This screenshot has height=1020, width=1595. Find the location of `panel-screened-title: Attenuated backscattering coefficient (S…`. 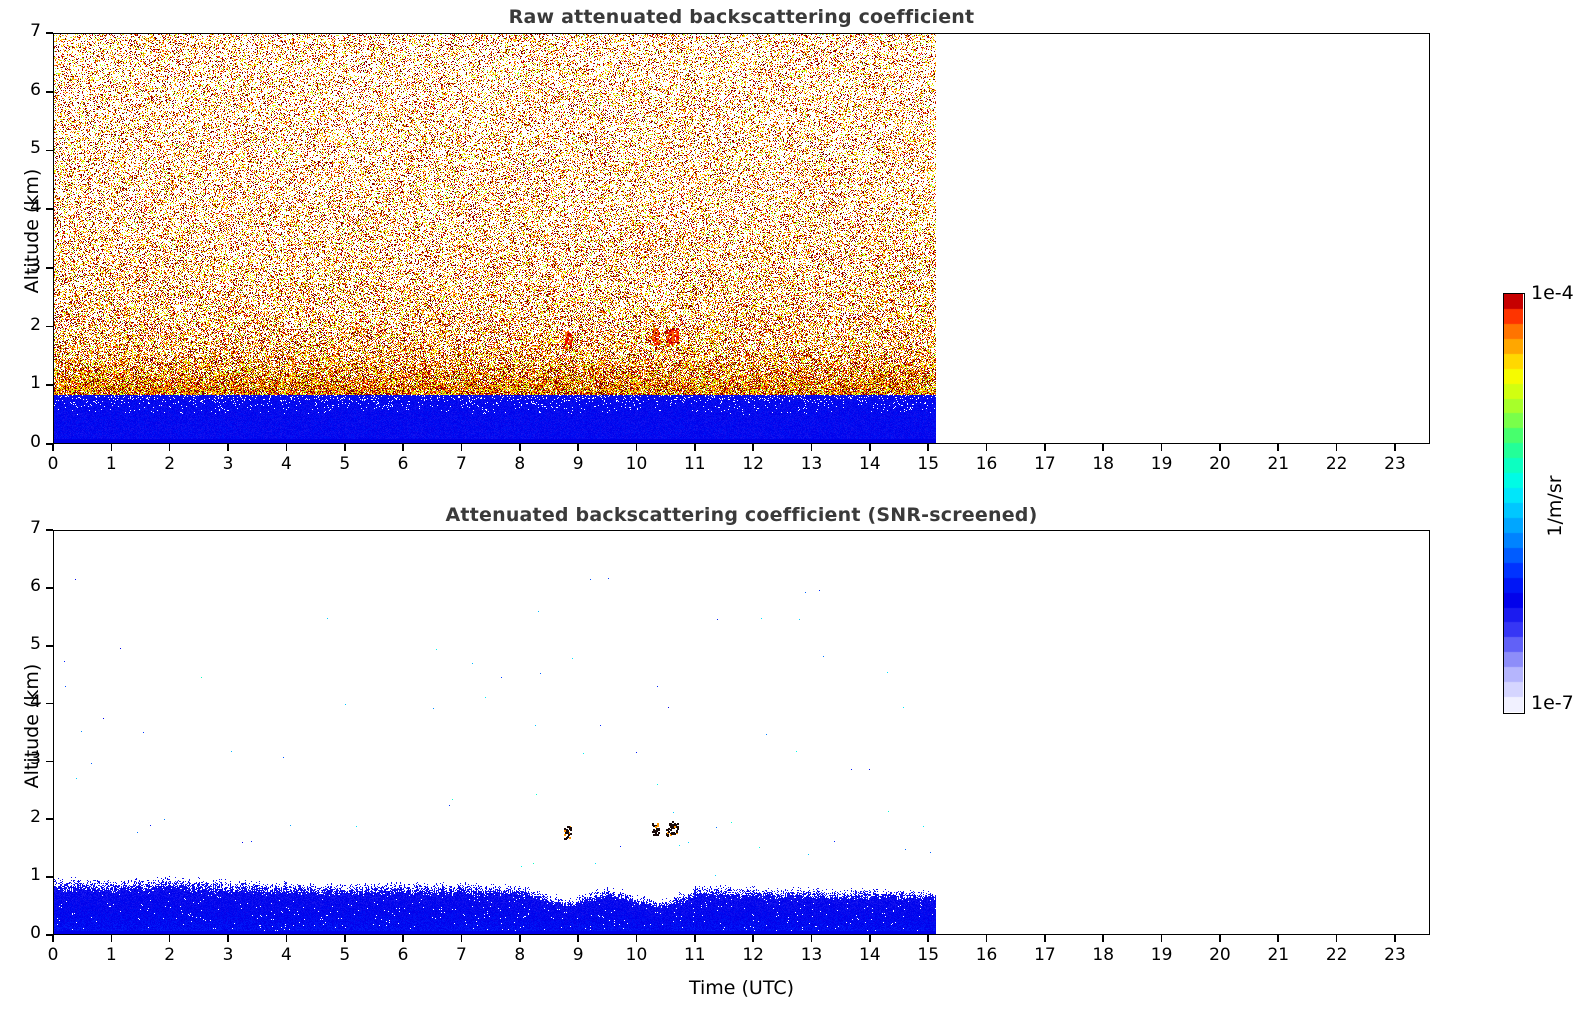

panel-screened-title: Attenuated backscattering coefficient (S… is located at coordinates (741, 515).